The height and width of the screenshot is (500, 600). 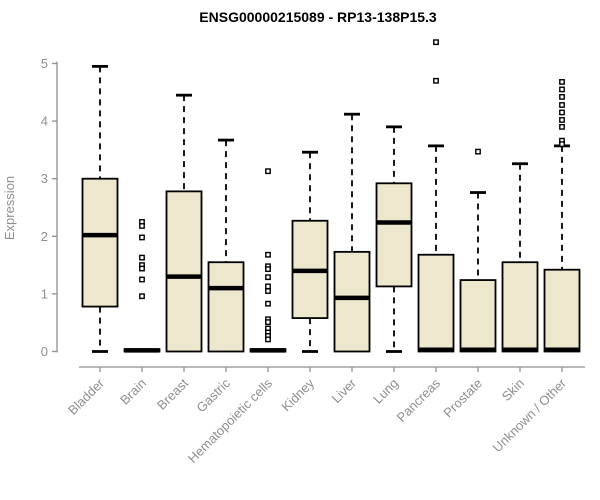 What do you see at coordinates (318, 17) in the screenshot?
I see `chart-title: ENSG00000215089 - RP13-138P15.3` at bounding box center [318, 17].